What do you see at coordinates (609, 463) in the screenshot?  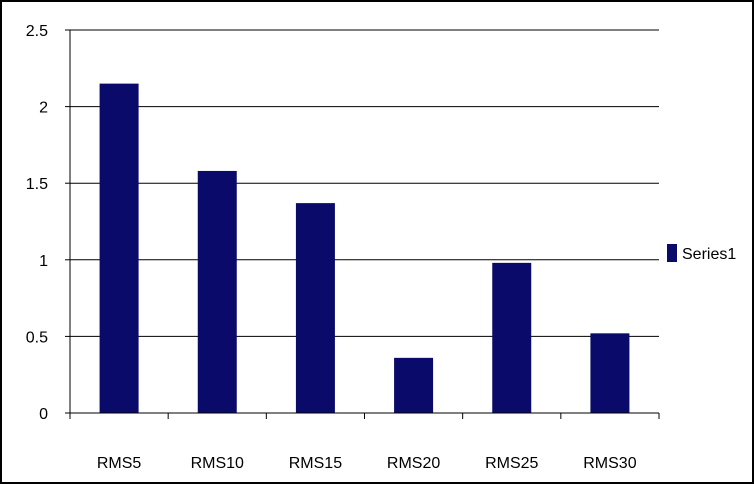 I see `x-tick-label: RMS30` at bounding box center [609, 463].